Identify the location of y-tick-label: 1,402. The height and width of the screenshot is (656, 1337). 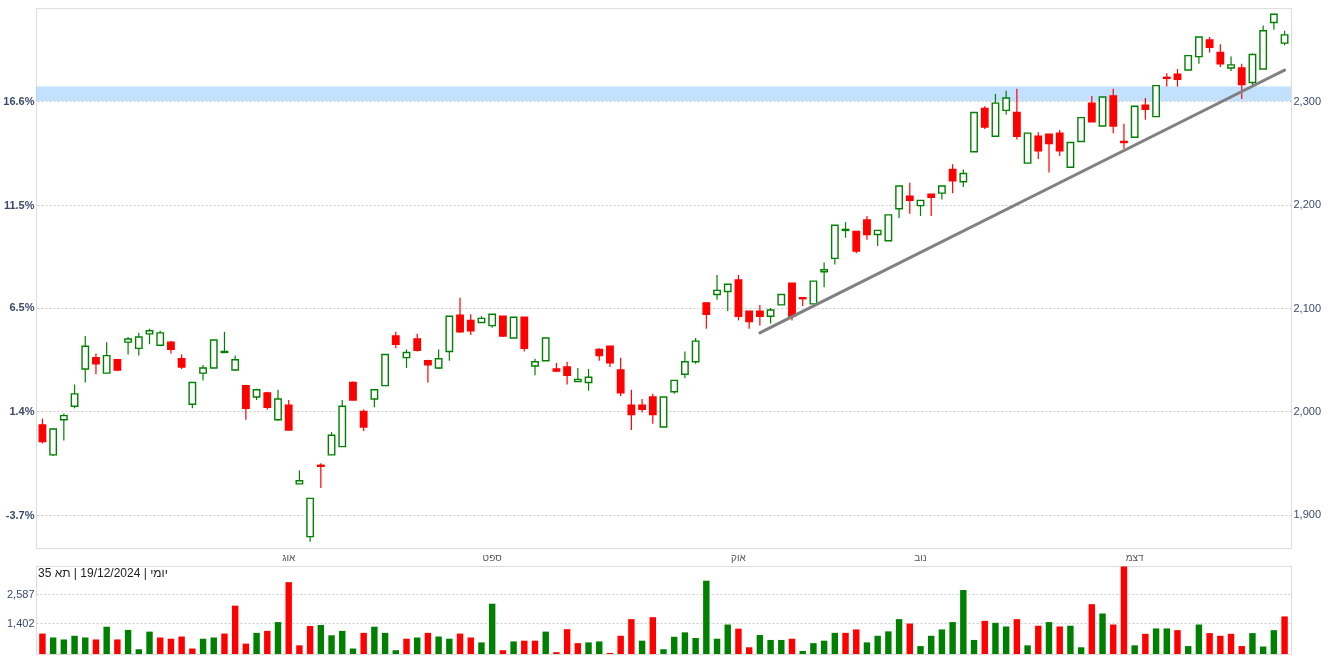
(20, 622).